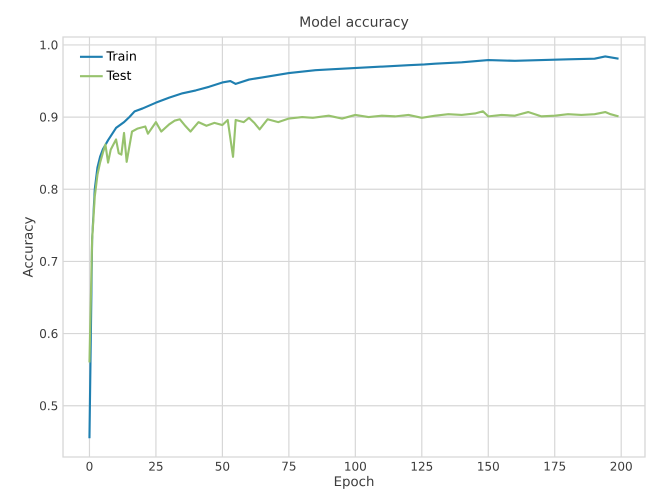 The height and width of the screenshot is (499, 647). What do you see at coordinates (29, 247) in the screenshot?
I see `y-axis-title: Accuracy` at bounding box center [29, 247].